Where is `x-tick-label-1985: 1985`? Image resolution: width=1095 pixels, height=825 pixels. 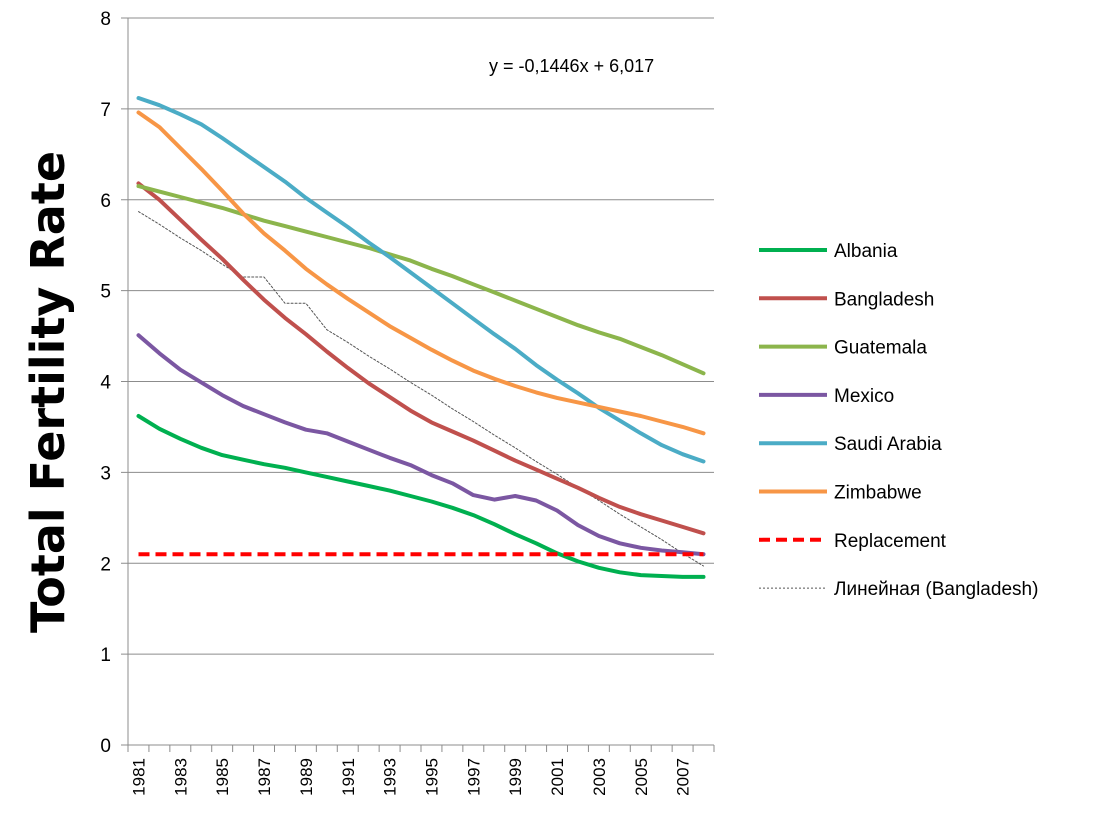
x-tick-label-1985: 1985 is located at coordinates (222, 777).